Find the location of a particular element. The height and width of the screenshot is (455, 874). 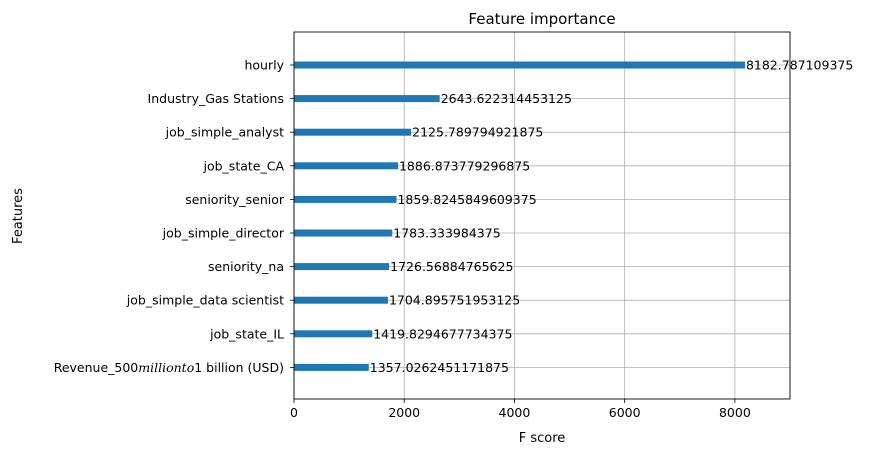

y-tick-label: Industry_Gas Stations is located at coordinates (216, 98).